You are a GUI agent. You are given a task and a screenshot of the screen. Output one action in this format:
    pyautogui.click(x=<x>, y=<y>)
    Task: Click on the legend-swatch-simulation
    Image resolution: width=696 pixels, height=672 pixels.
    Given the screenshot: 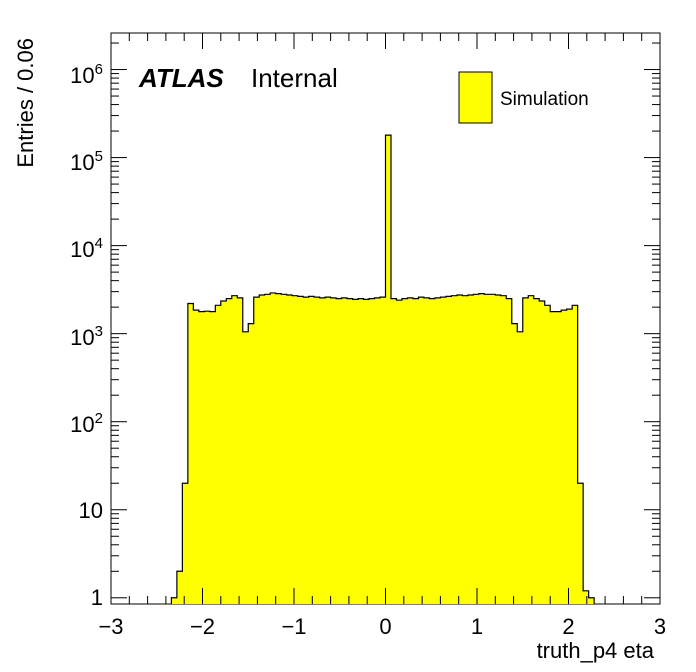 What is the action you would take?
    pyautogui.click(x=475, y=97)
    